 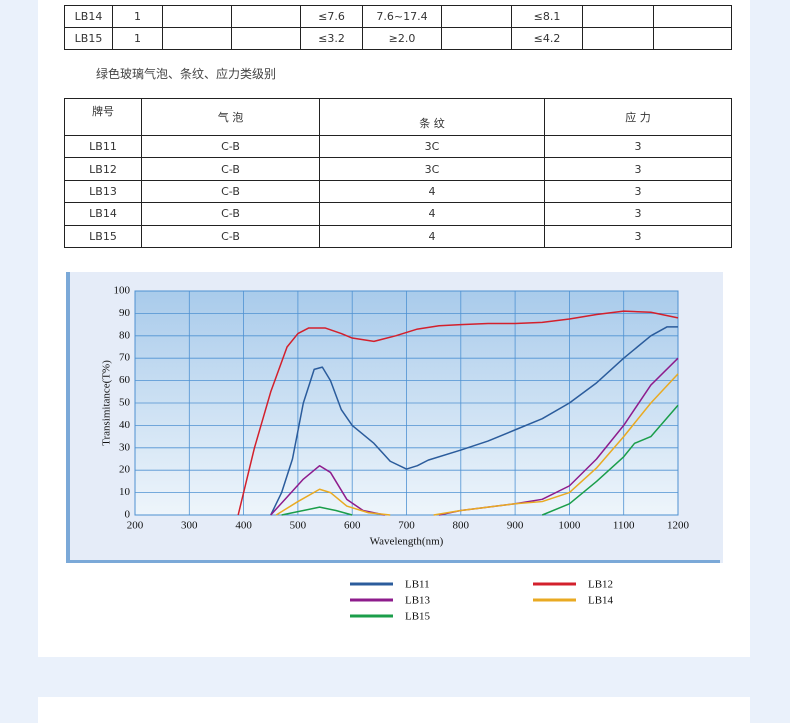 What do you see at coordinates (402, 16) in the screenshot?
I see `cell: 7.6~17.4` at bounding box center [402, 16].